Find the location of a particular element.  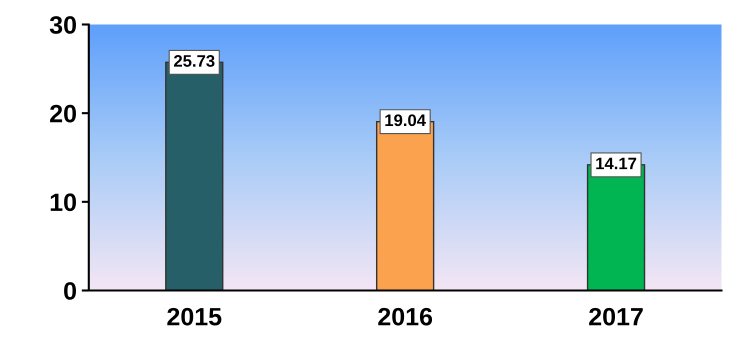

y-tick-label: 10 is located at coordinates (63, 202).